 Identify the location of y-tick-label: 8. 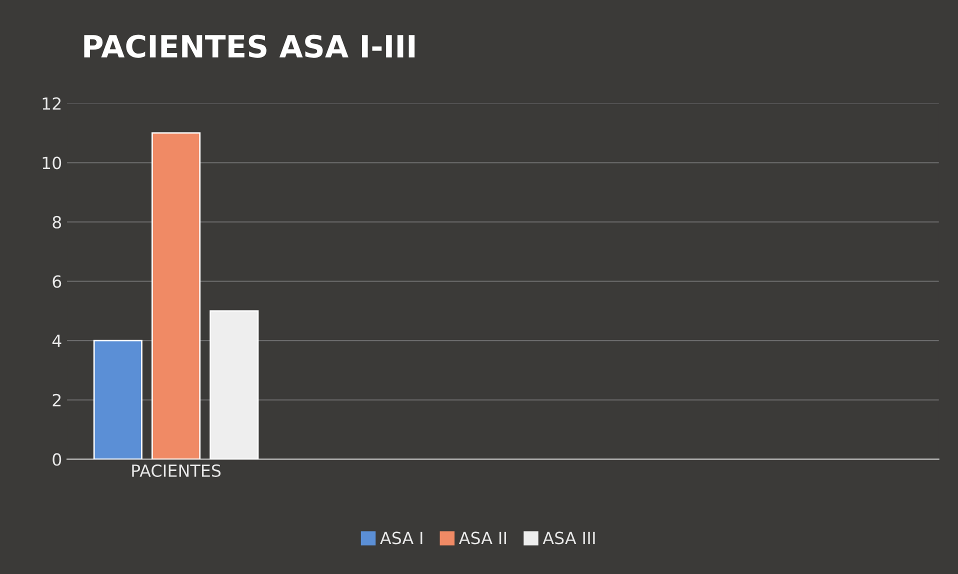
(57, 222).